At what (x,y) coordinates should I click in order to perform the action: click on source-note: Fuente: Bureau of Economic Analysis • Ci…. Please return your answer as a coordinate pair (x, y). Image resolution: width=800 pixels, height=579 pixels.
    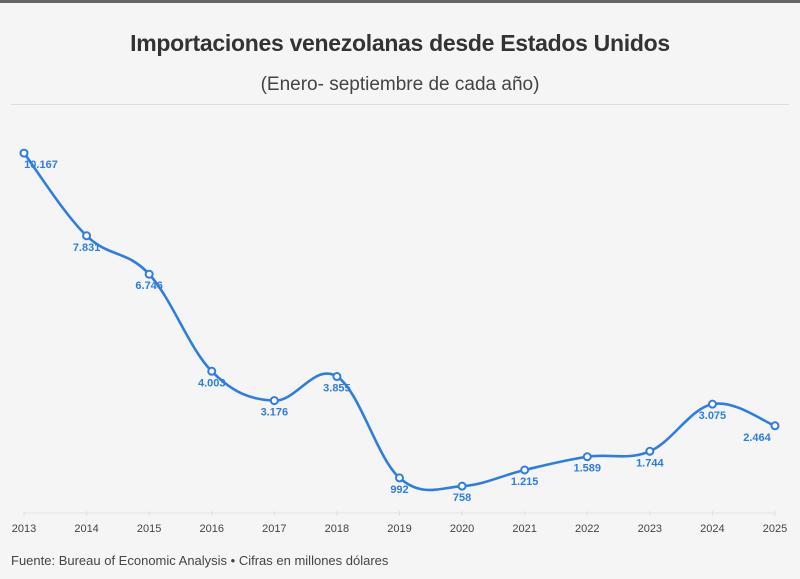
    Looking at the image, I should click on (200, 560).